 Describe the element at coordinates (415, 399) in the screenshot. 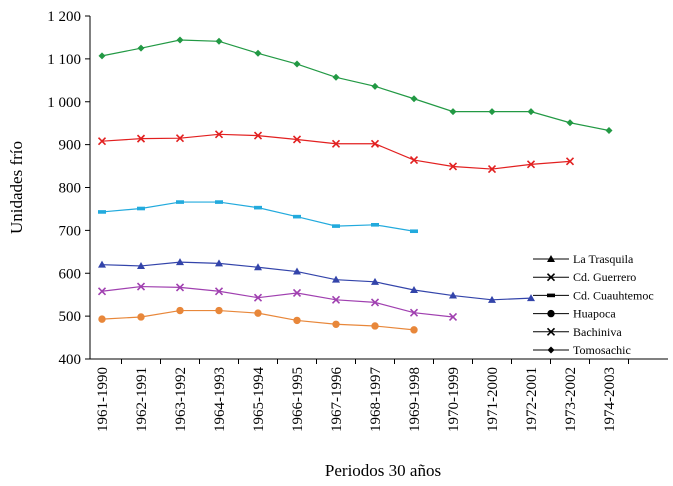

I see `x-tick-label: 1969-1998` at that location.